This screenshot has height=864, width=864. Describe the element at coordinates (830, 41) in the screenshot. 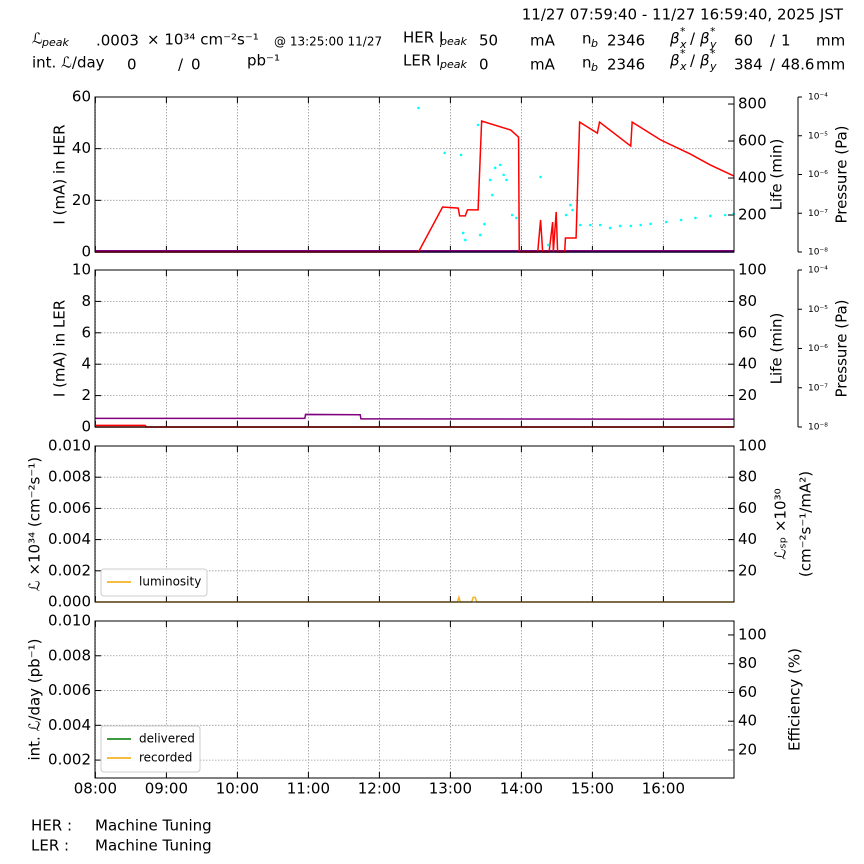

I see `her-beta-unit: mm` at that location.